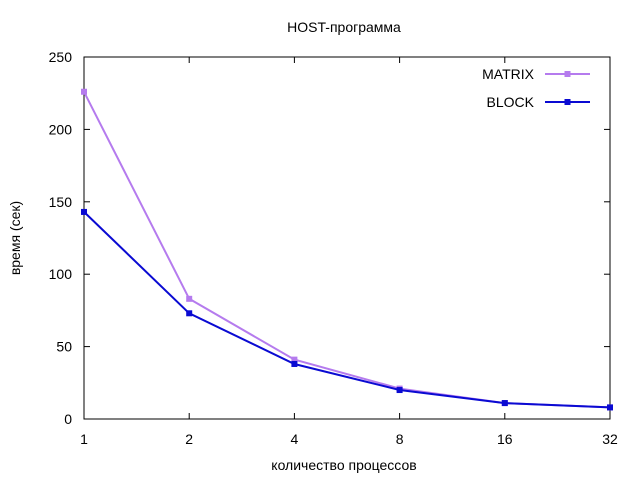 Image resolution: width=640 pixels, height=480 pixels. I want to click on legend-marker-block, so click(567, 102).